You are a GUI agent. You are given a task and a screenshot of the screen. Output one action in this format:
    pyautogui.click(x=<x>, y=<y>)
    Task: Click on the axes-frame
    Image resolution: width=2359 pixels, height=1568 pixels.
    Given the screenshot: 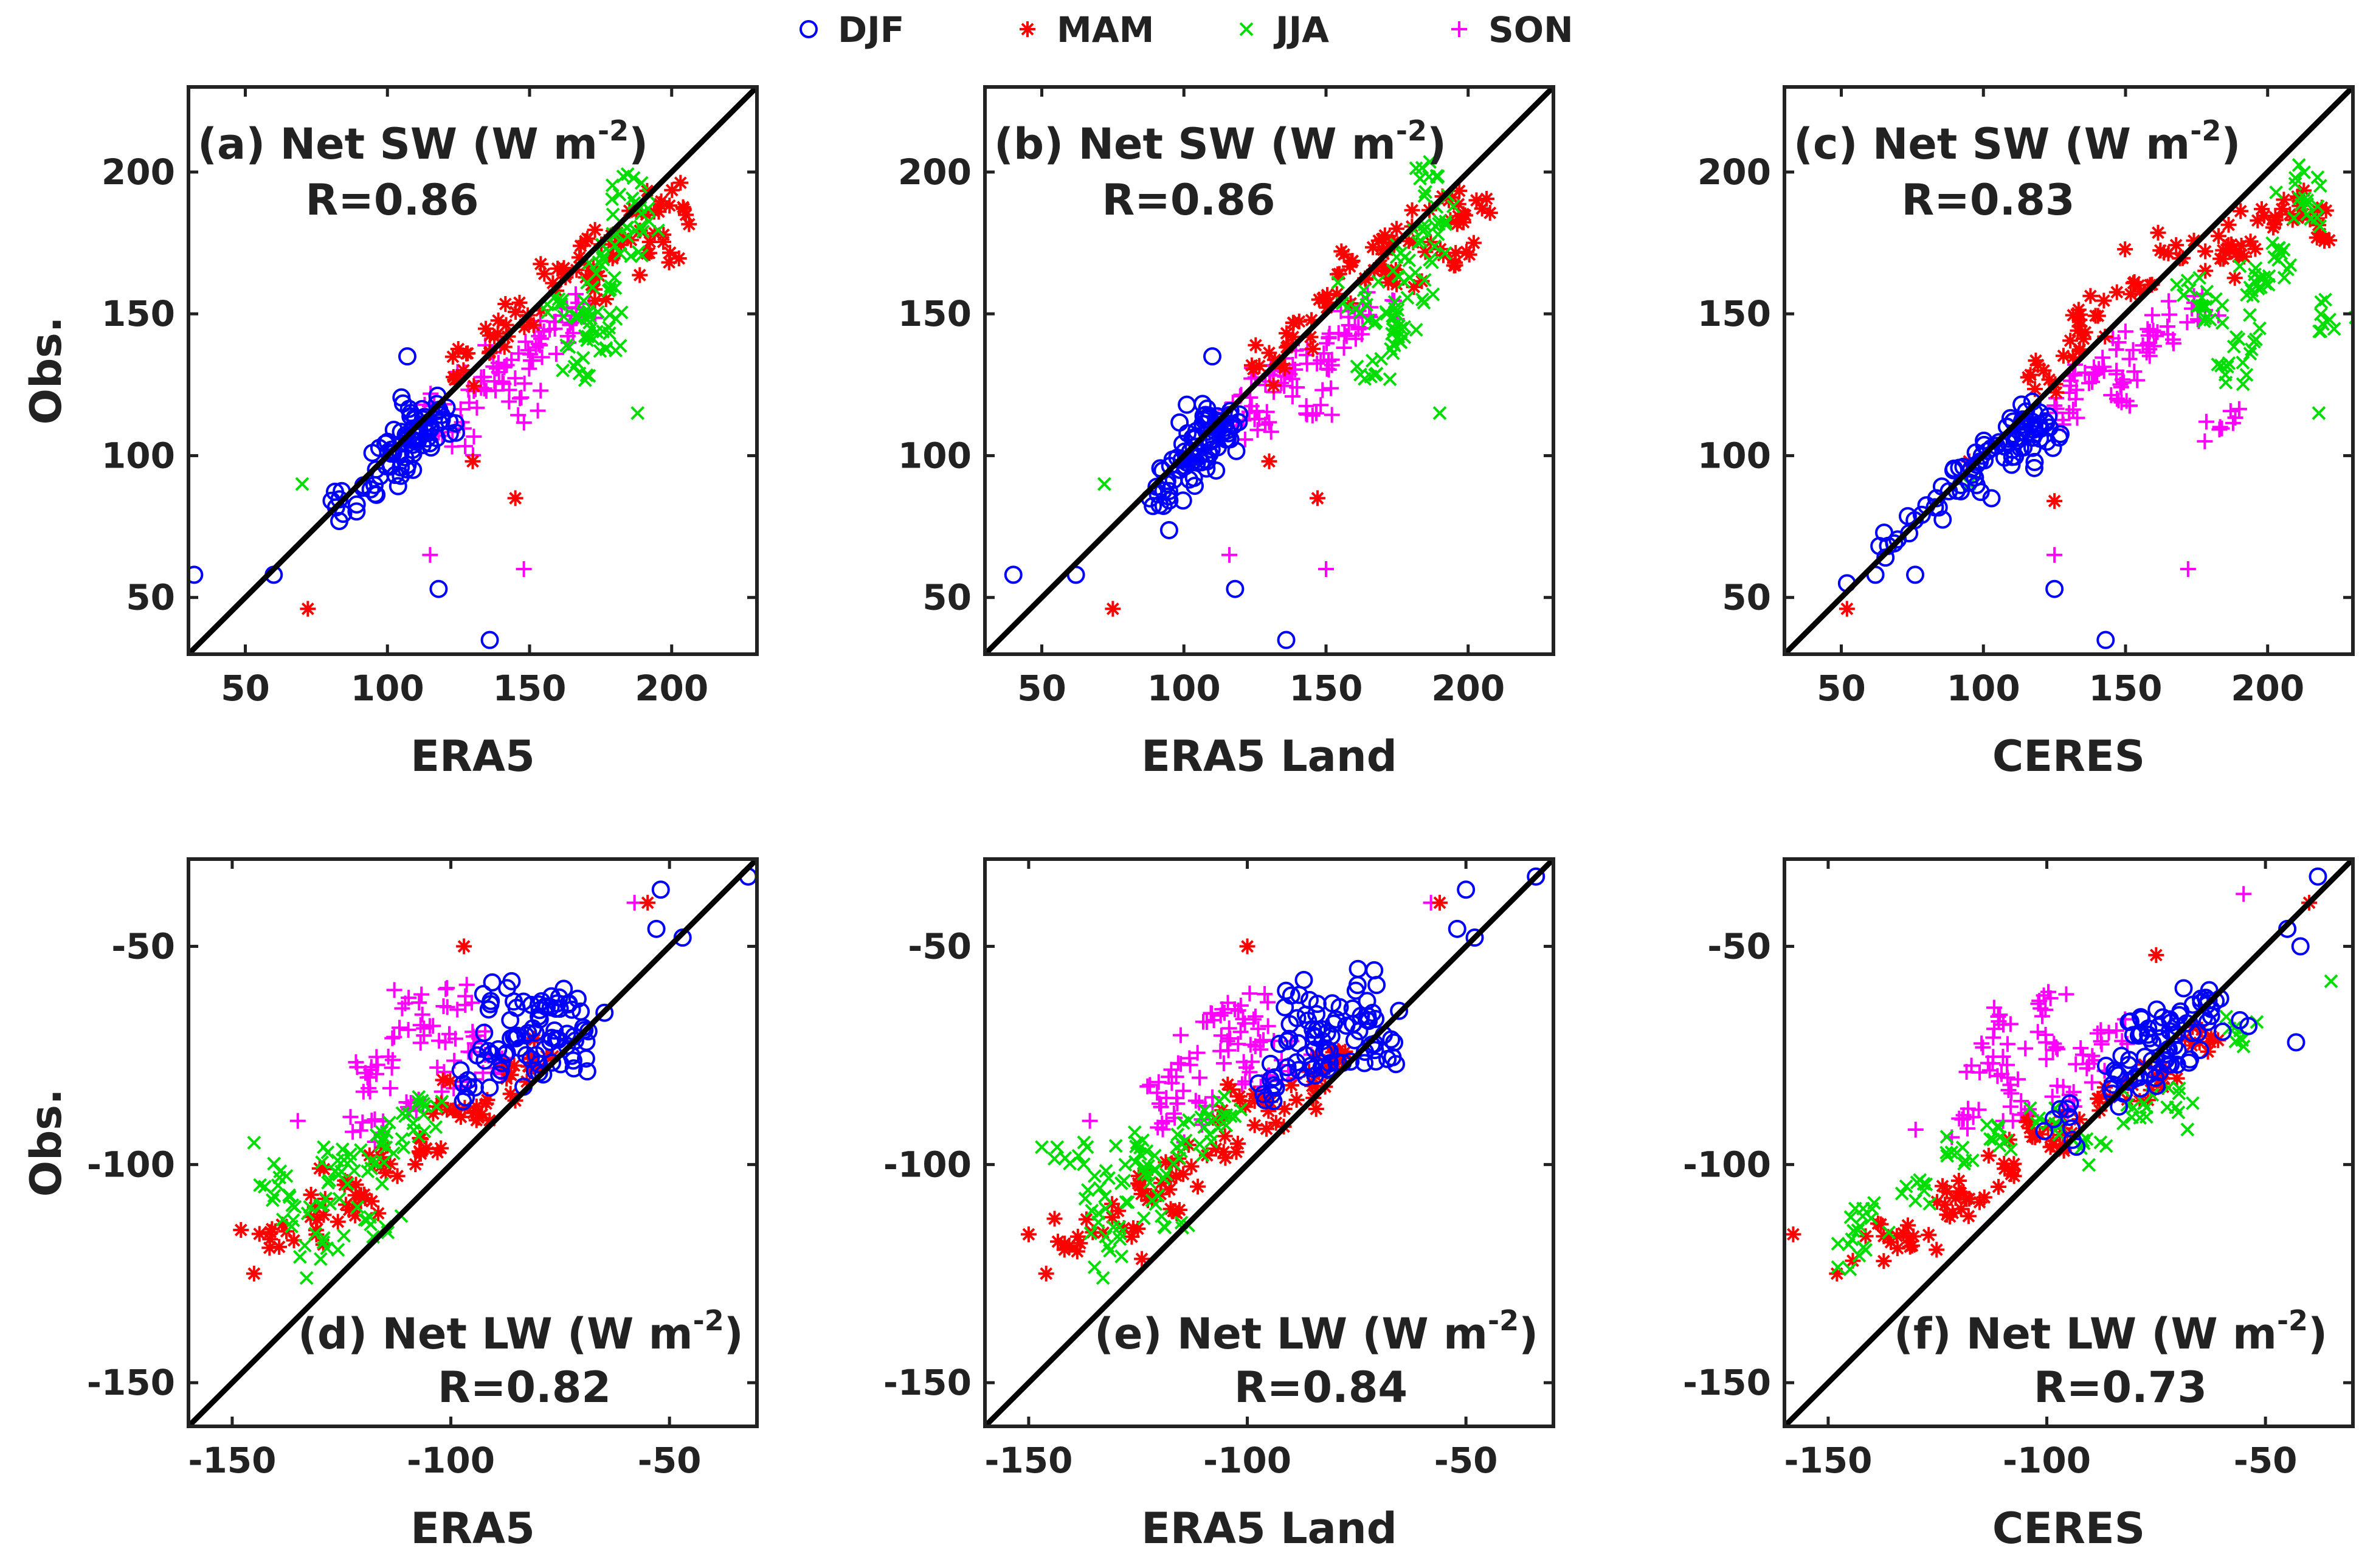 What is the action you would take?
    pyautogui.click(x=1269, y=370)
    